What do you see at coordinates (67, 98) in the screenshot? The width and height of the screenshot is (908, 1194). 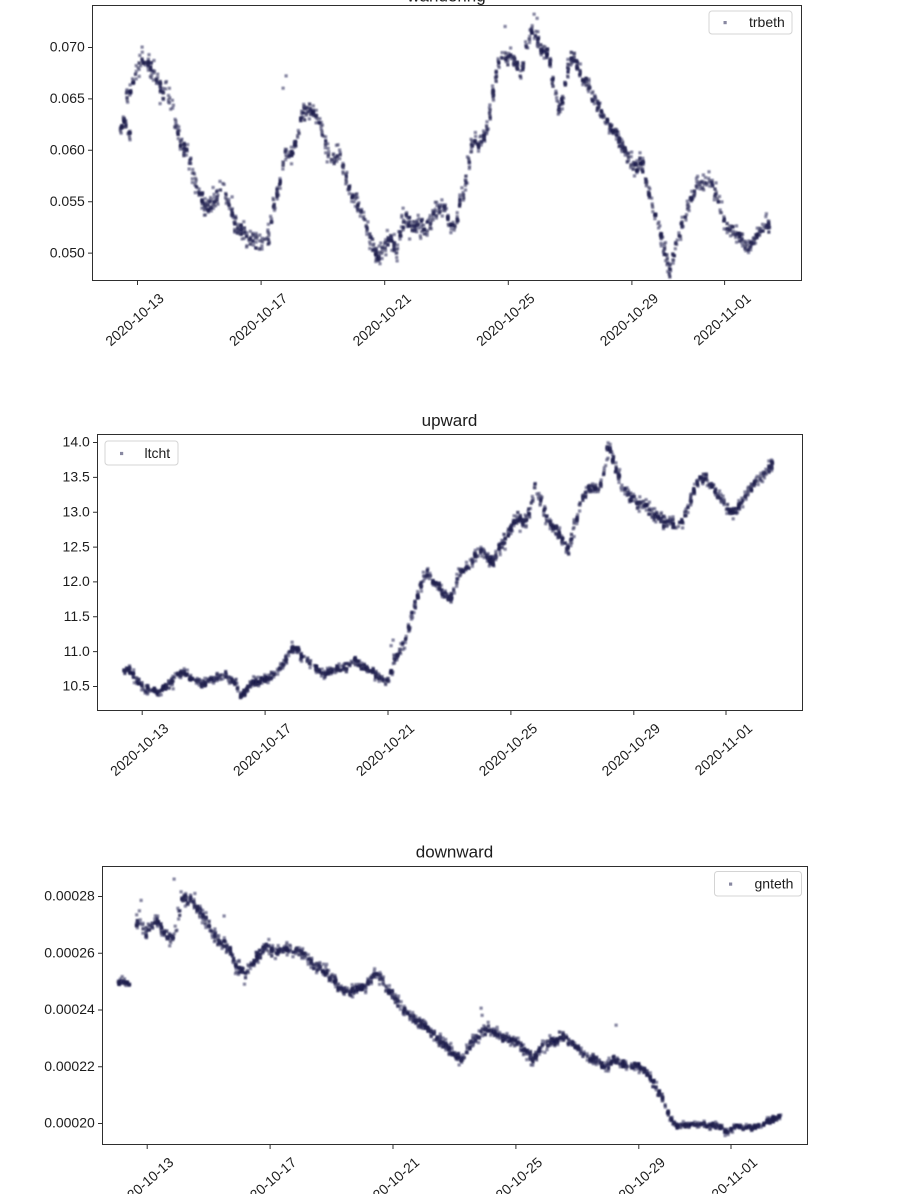 I see `svg-text: 0.065` at bounding box center [67, 98].